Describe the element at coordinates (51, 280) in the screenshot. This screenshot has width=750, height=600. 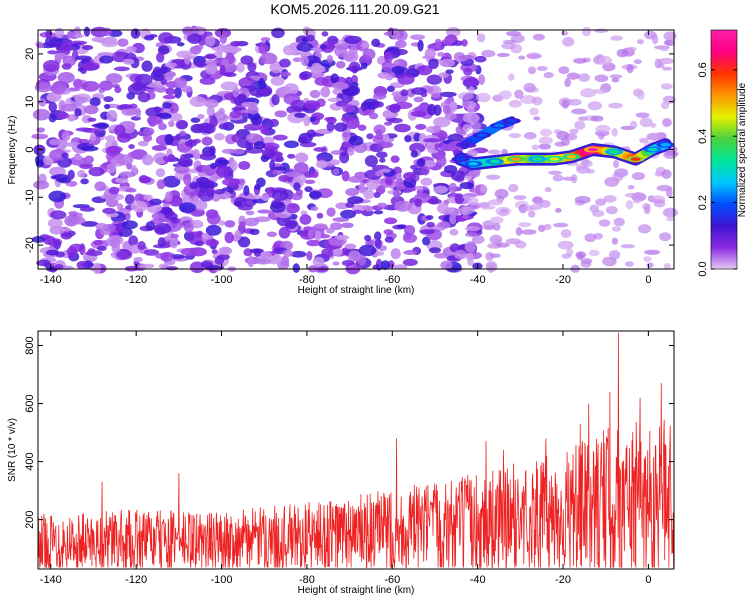
I see `spectrogram-x-tick-label: -140` at that location.